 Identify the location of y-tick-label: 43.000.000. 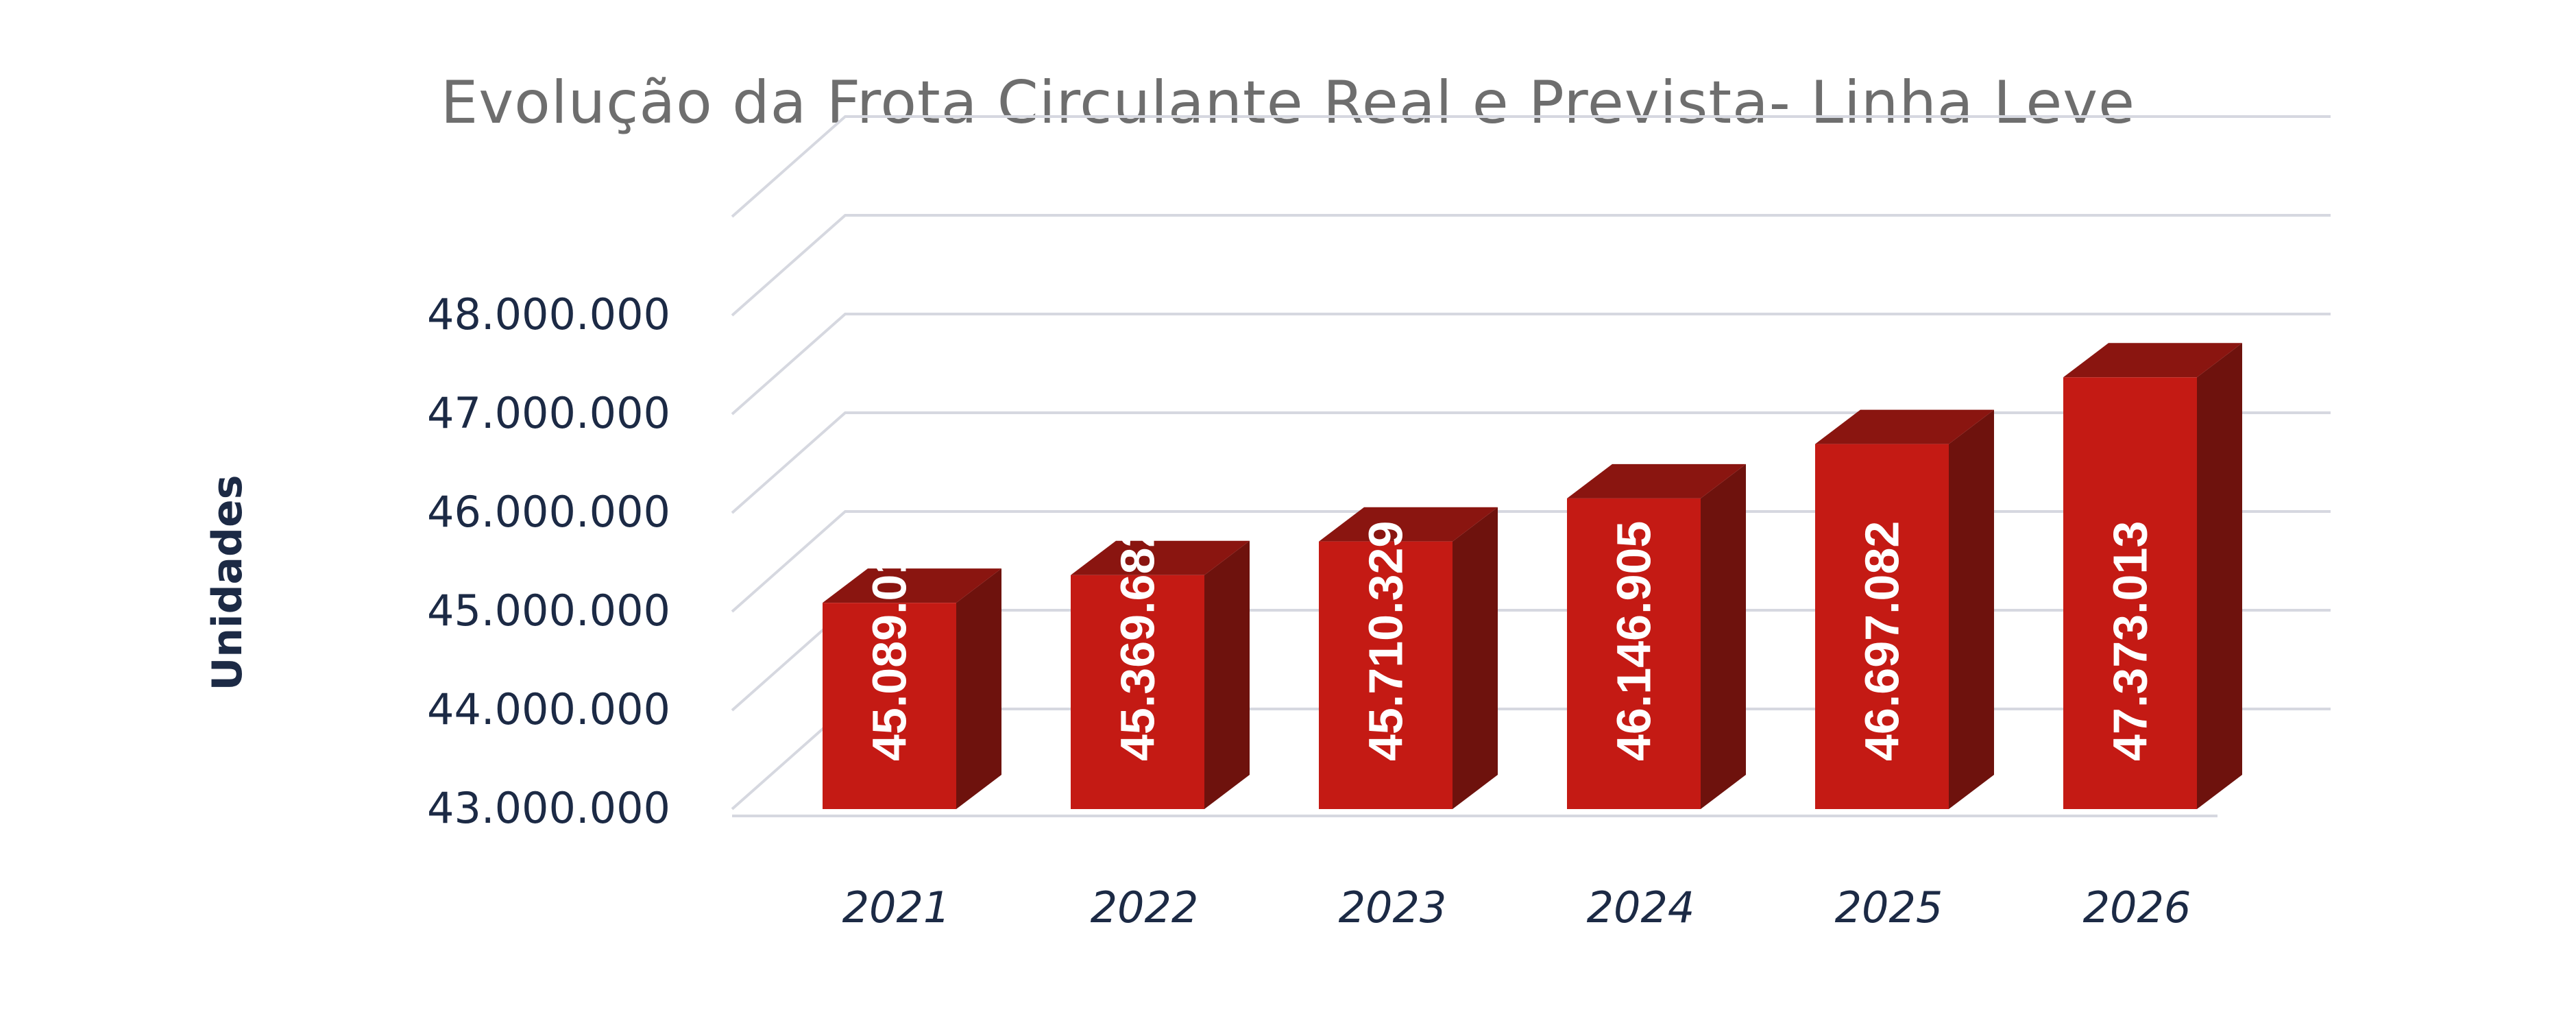
(548, 808).